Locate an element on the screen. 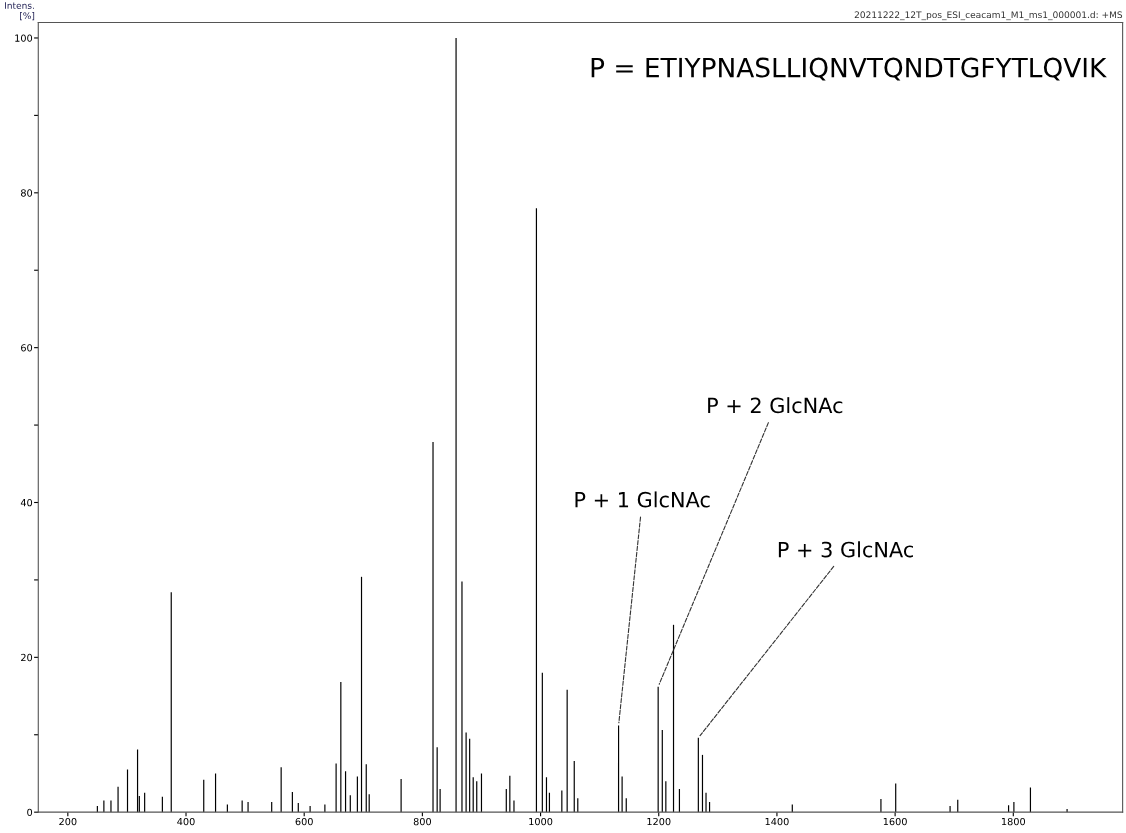 The height and width of the screenshot is (833, 1126). x-tick-label: 800 is located at coordinates (422, 821).